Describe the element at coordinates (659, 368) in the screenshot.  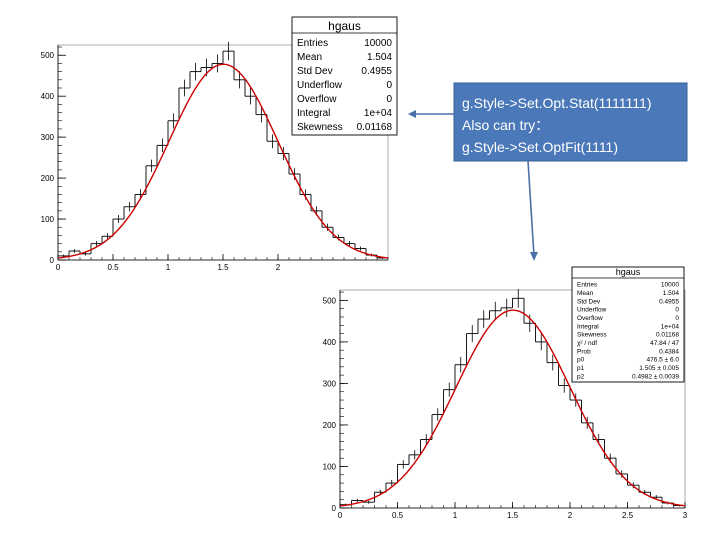
I see `stats-row-value: 1.505 ± 0.005` at that location.